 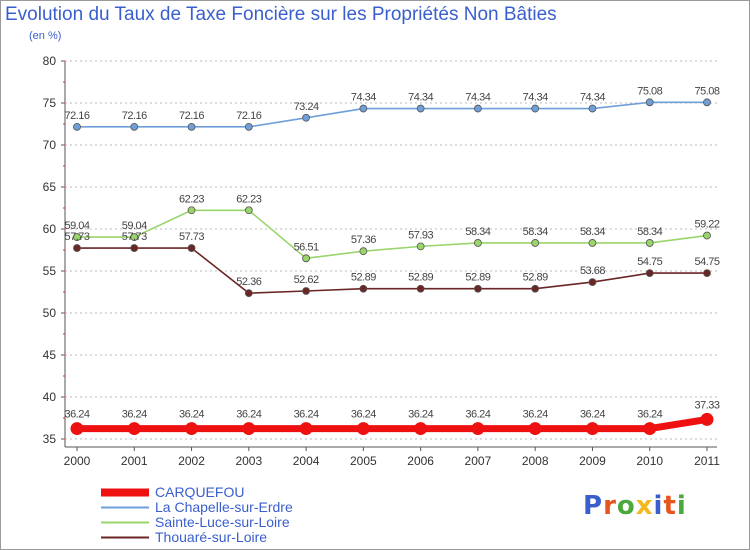 What do you see at coordinates (77, 461) in the screenshot?
I see `x-tick-label: 2000` at bounding box center [77, 461].